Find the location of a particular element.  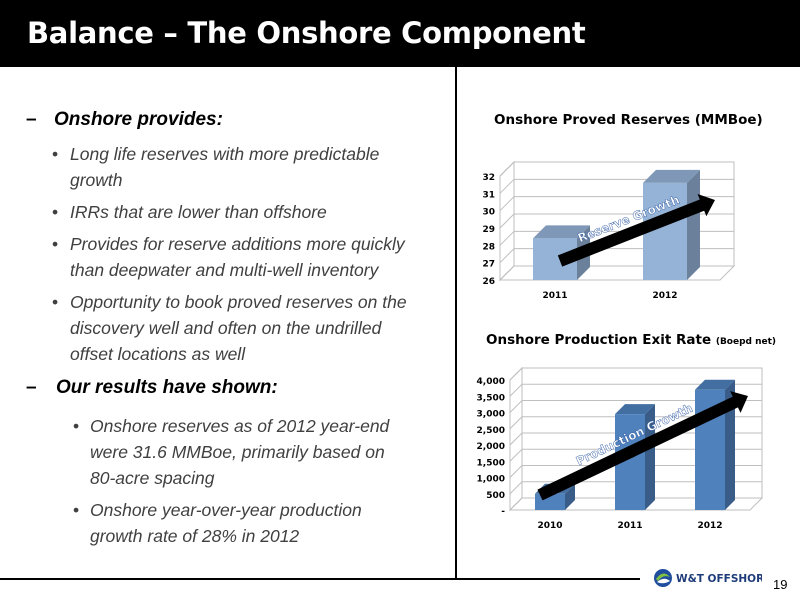

y-tick-label: - is located at coordinates (503, 512).